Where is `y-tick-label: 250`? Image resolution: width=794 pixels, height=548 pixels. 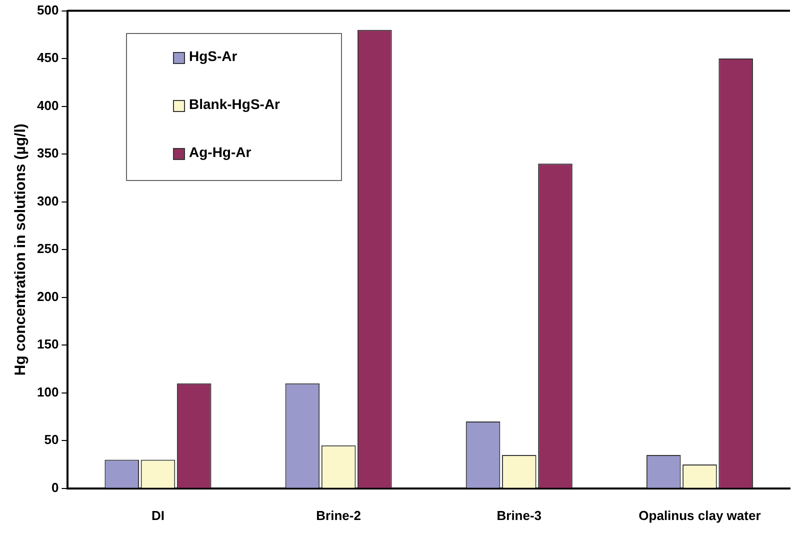
y-tick-label: 250 is located at coordinates (47, 248).